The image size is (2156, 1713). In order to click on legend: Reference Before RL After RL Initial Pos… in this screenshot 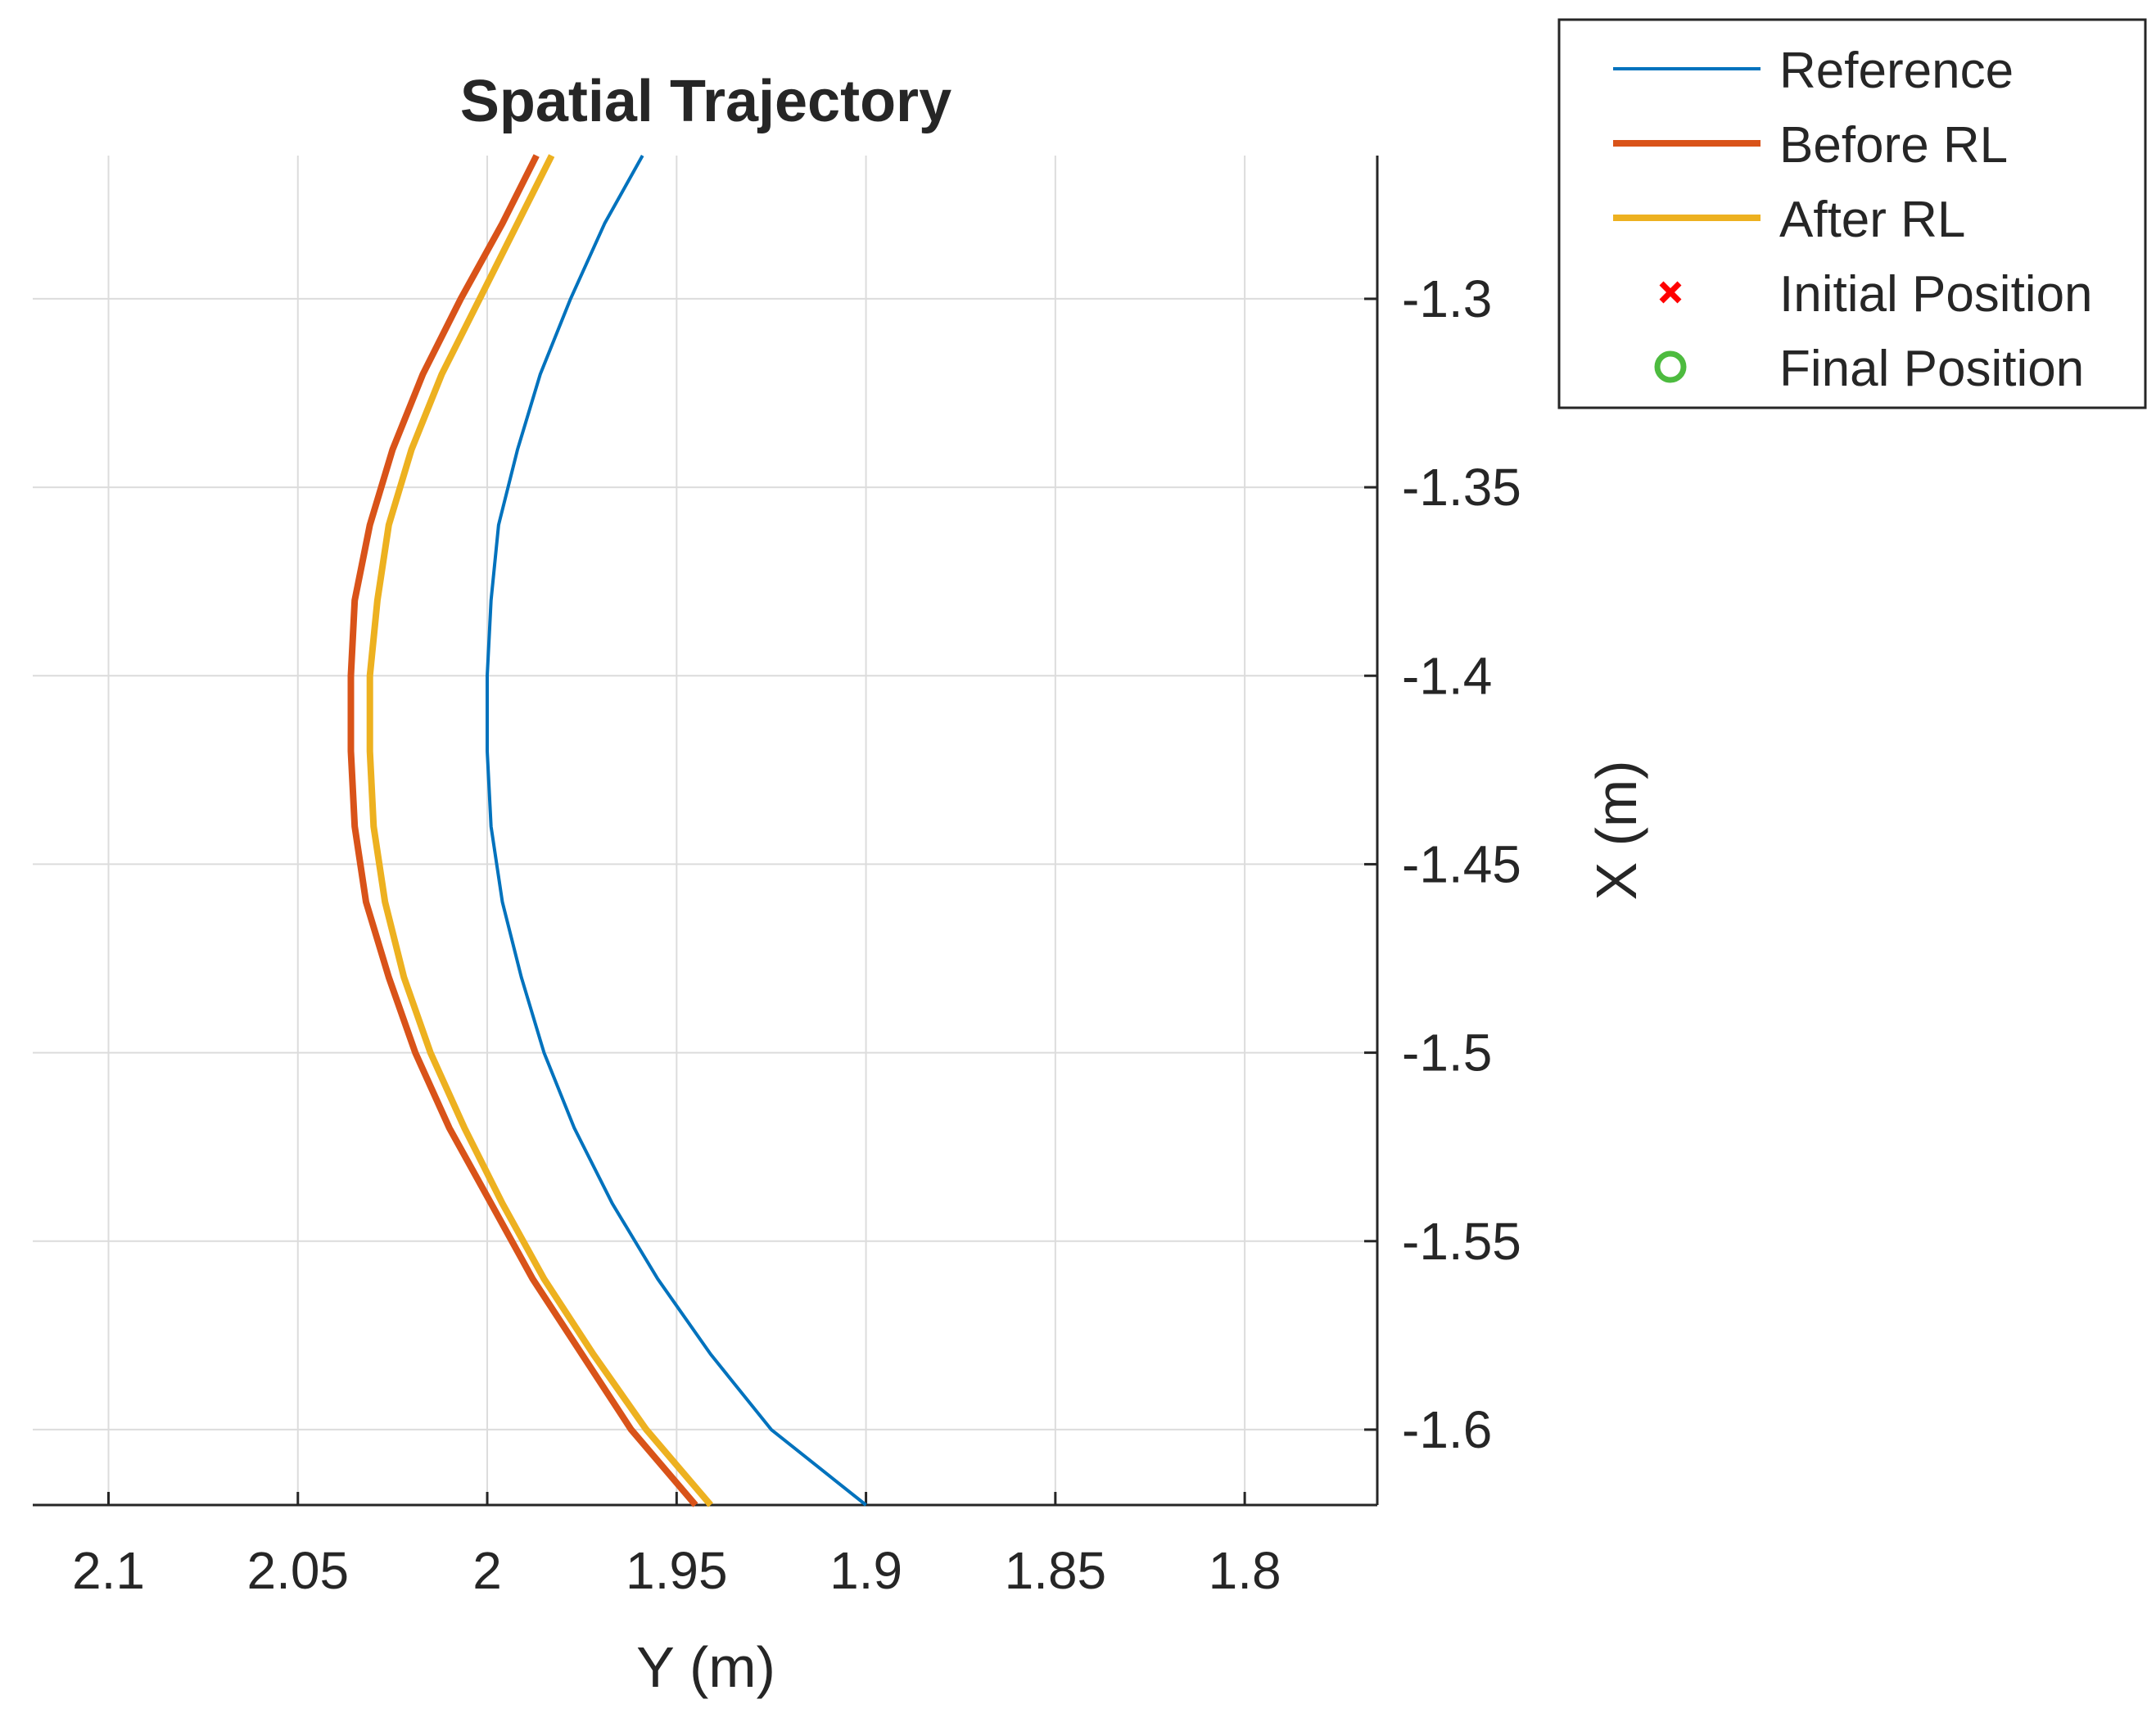, I will do `click(1852, 213)`.